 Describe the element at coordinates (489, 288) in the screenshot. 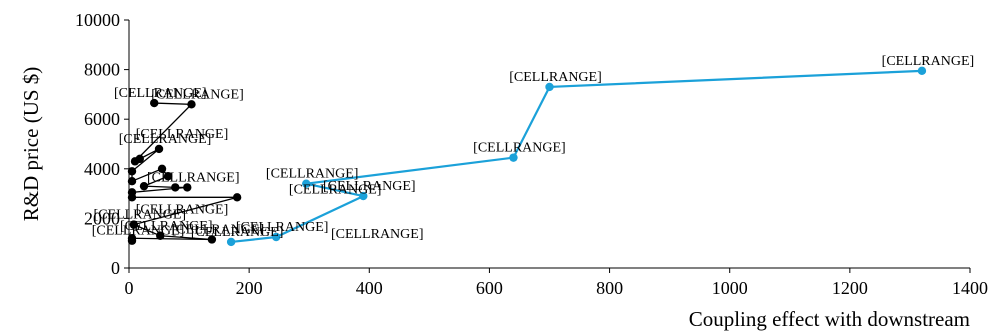

I see `x-tick-label: 600` at that location.